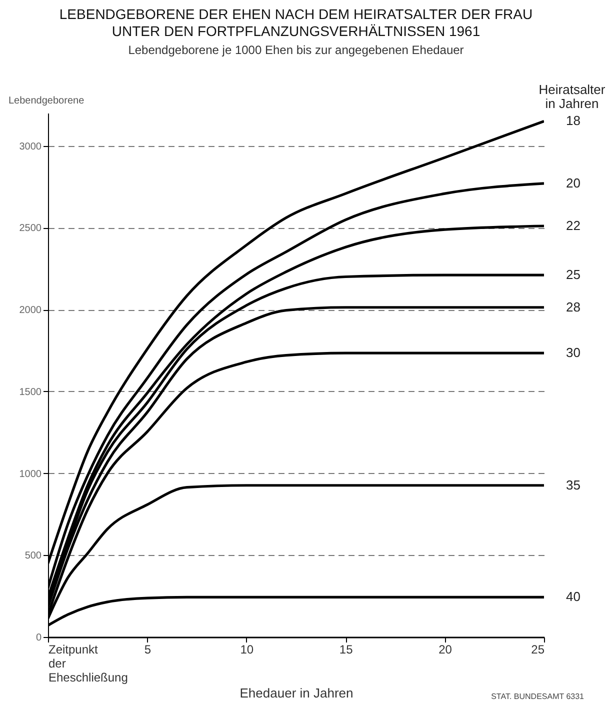  I want to click on legend-title: Heiratsalter in Jahren, so click(572, 96).